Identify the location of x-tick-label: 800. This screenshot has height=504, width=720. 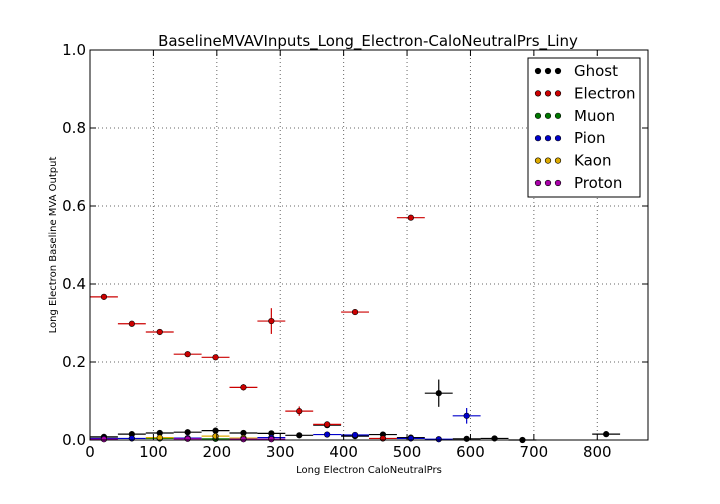
(597, 452).